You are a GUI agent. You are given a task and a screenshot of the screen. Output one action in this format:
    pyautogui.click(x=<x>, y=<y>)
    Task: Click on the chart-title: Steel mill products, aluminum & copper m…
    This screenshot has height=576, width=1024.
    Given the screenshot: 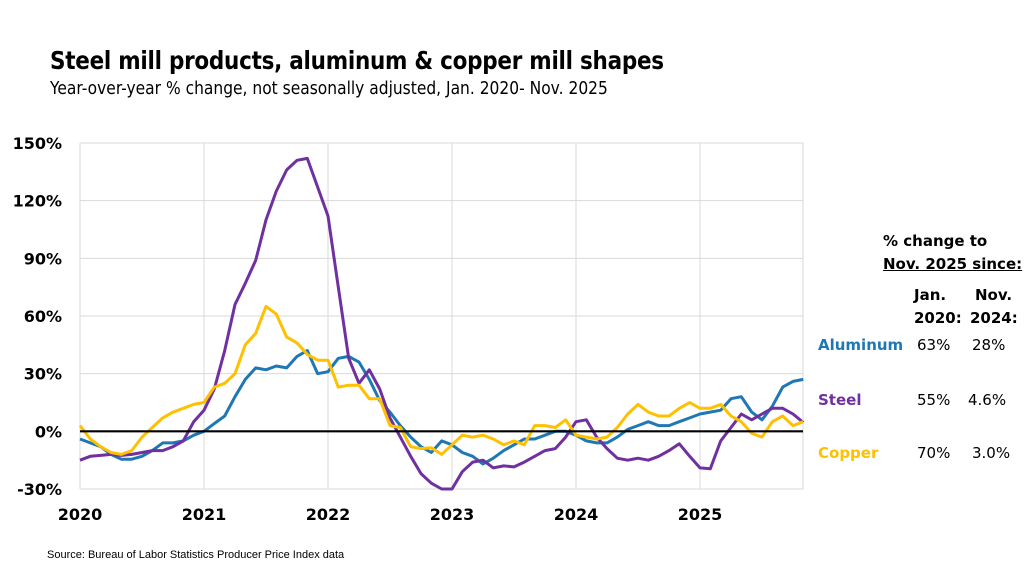 What is the action you would take?
    pyautogui.click(x=357, y=60)
    